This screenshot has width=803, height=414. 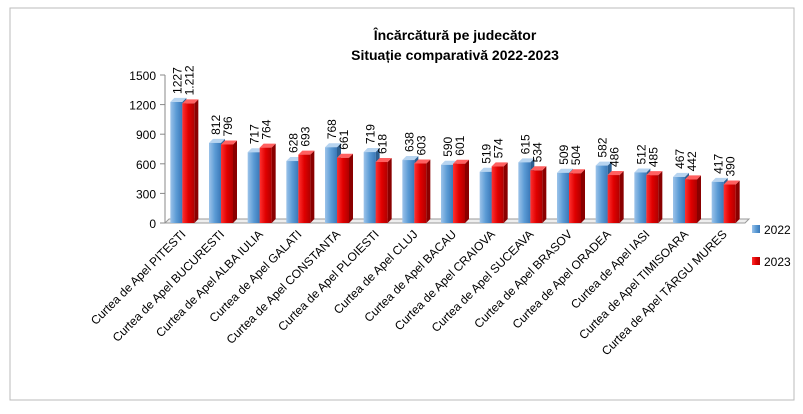 What do you see at coordinates (692, 161) in the screenshot?
I see `data-label: 442` at bounding box center [692, 161].